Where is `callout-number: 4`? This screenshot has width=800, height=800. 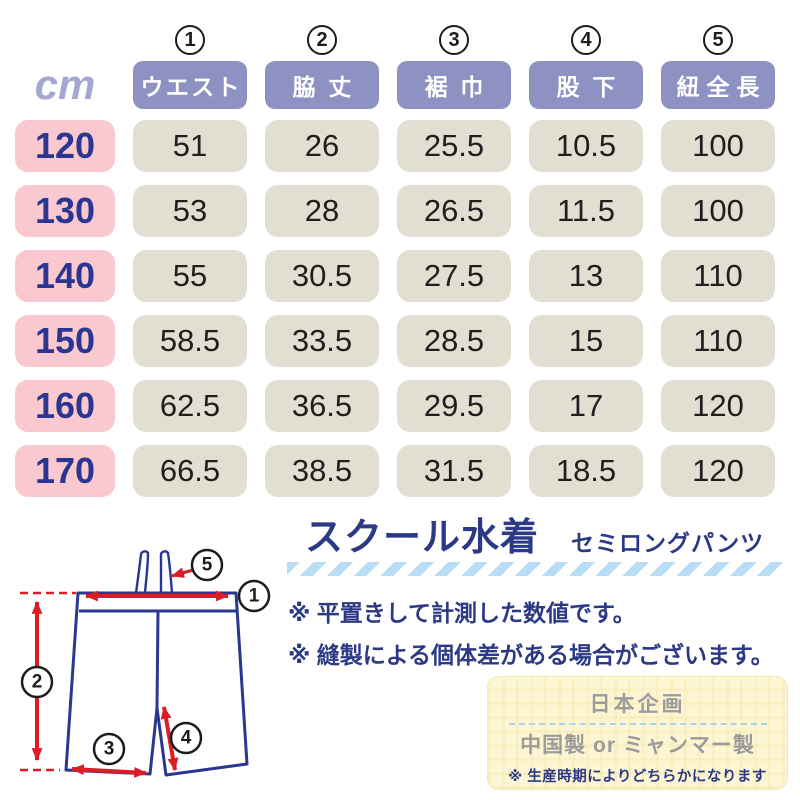 callout-number: 4 is located at coordinates (186, 738).